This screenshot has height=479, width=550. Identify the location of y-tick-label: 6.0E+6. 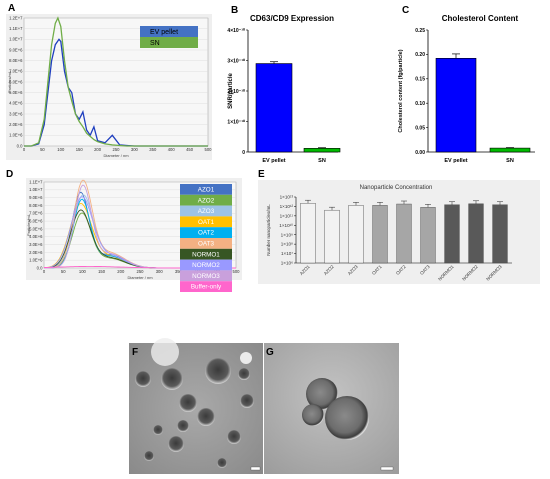
(16, 81).